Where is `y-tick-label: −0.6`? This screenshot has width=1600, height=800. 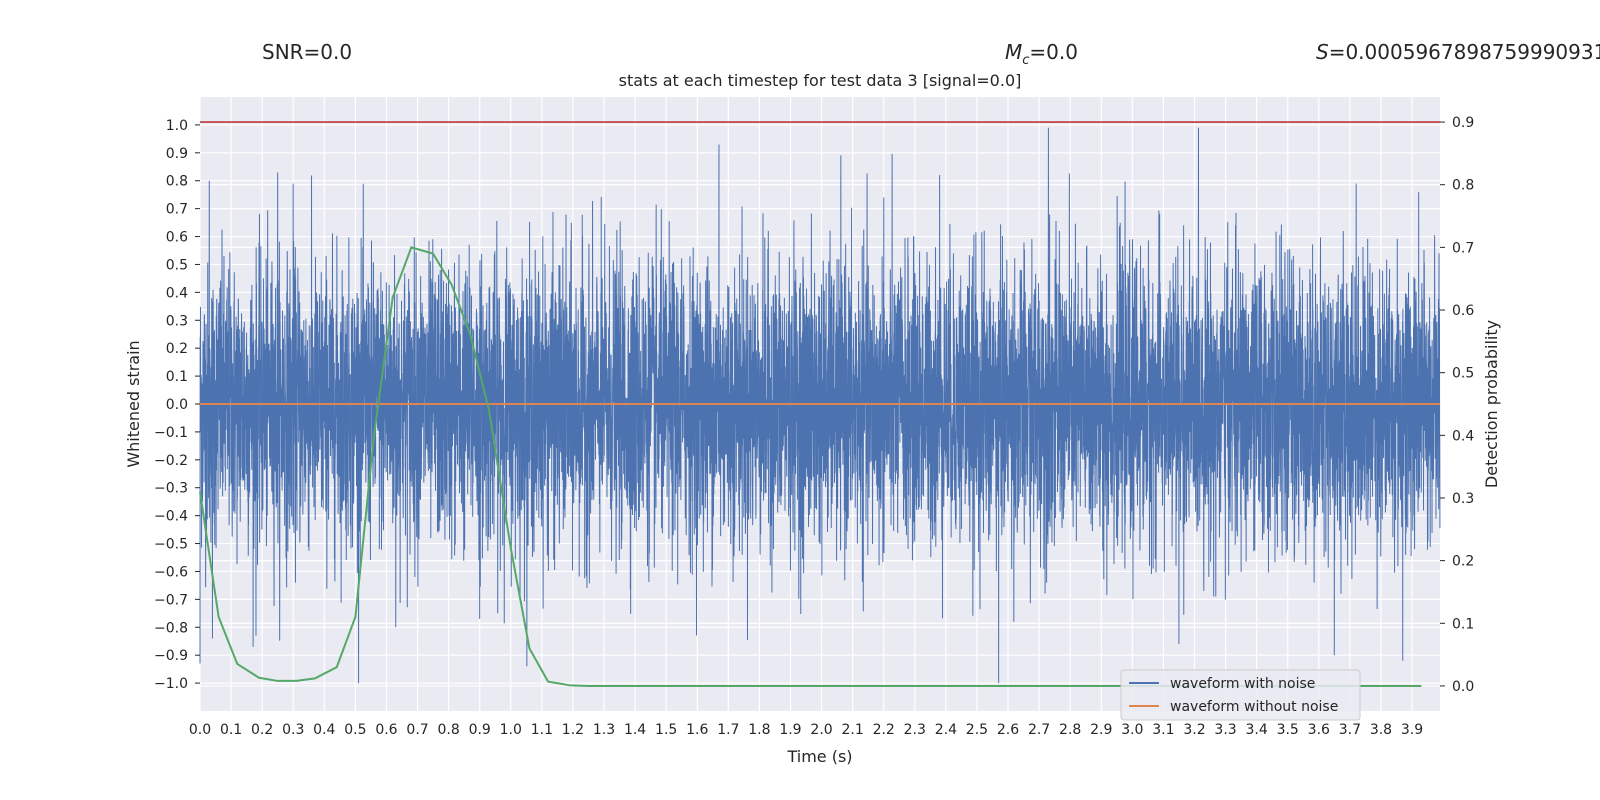
y-tick-label: −0.6 is located at coordinates (171, 572).